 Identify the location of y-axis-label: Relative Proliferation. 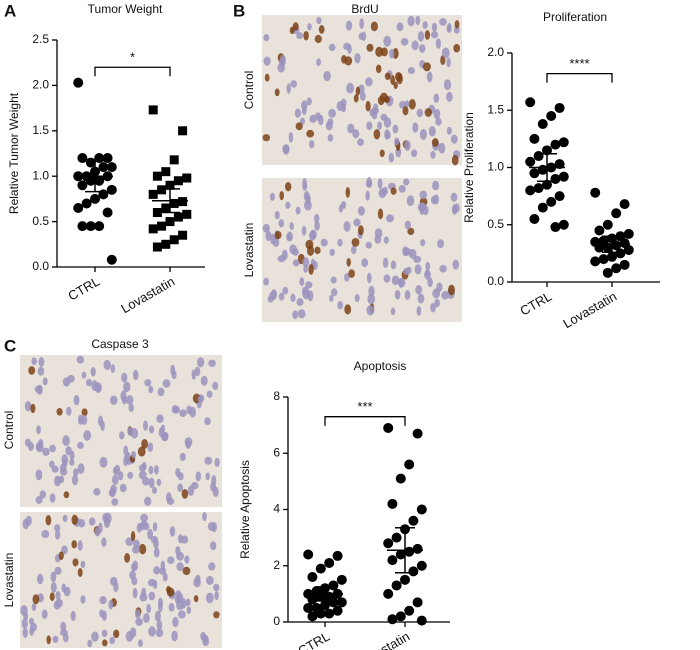
(469, 167).